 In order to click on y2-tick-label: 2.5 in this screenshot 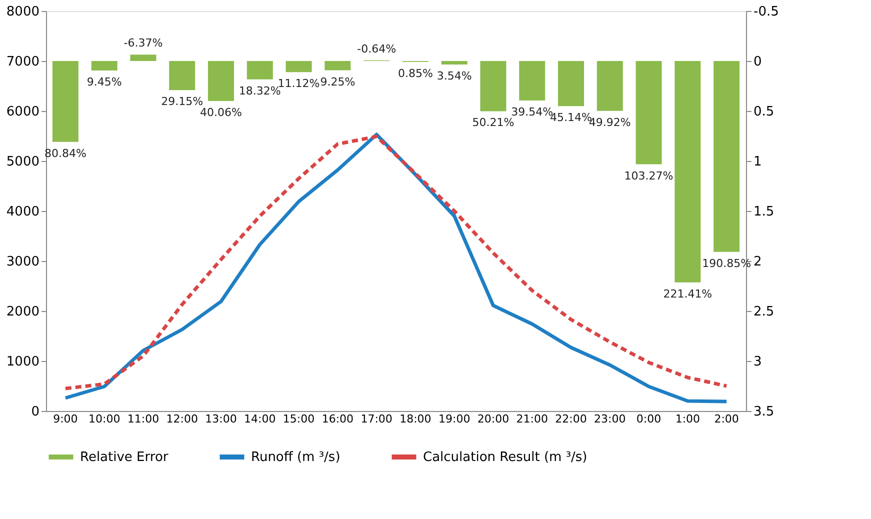, I will do `click(764, 312)`.